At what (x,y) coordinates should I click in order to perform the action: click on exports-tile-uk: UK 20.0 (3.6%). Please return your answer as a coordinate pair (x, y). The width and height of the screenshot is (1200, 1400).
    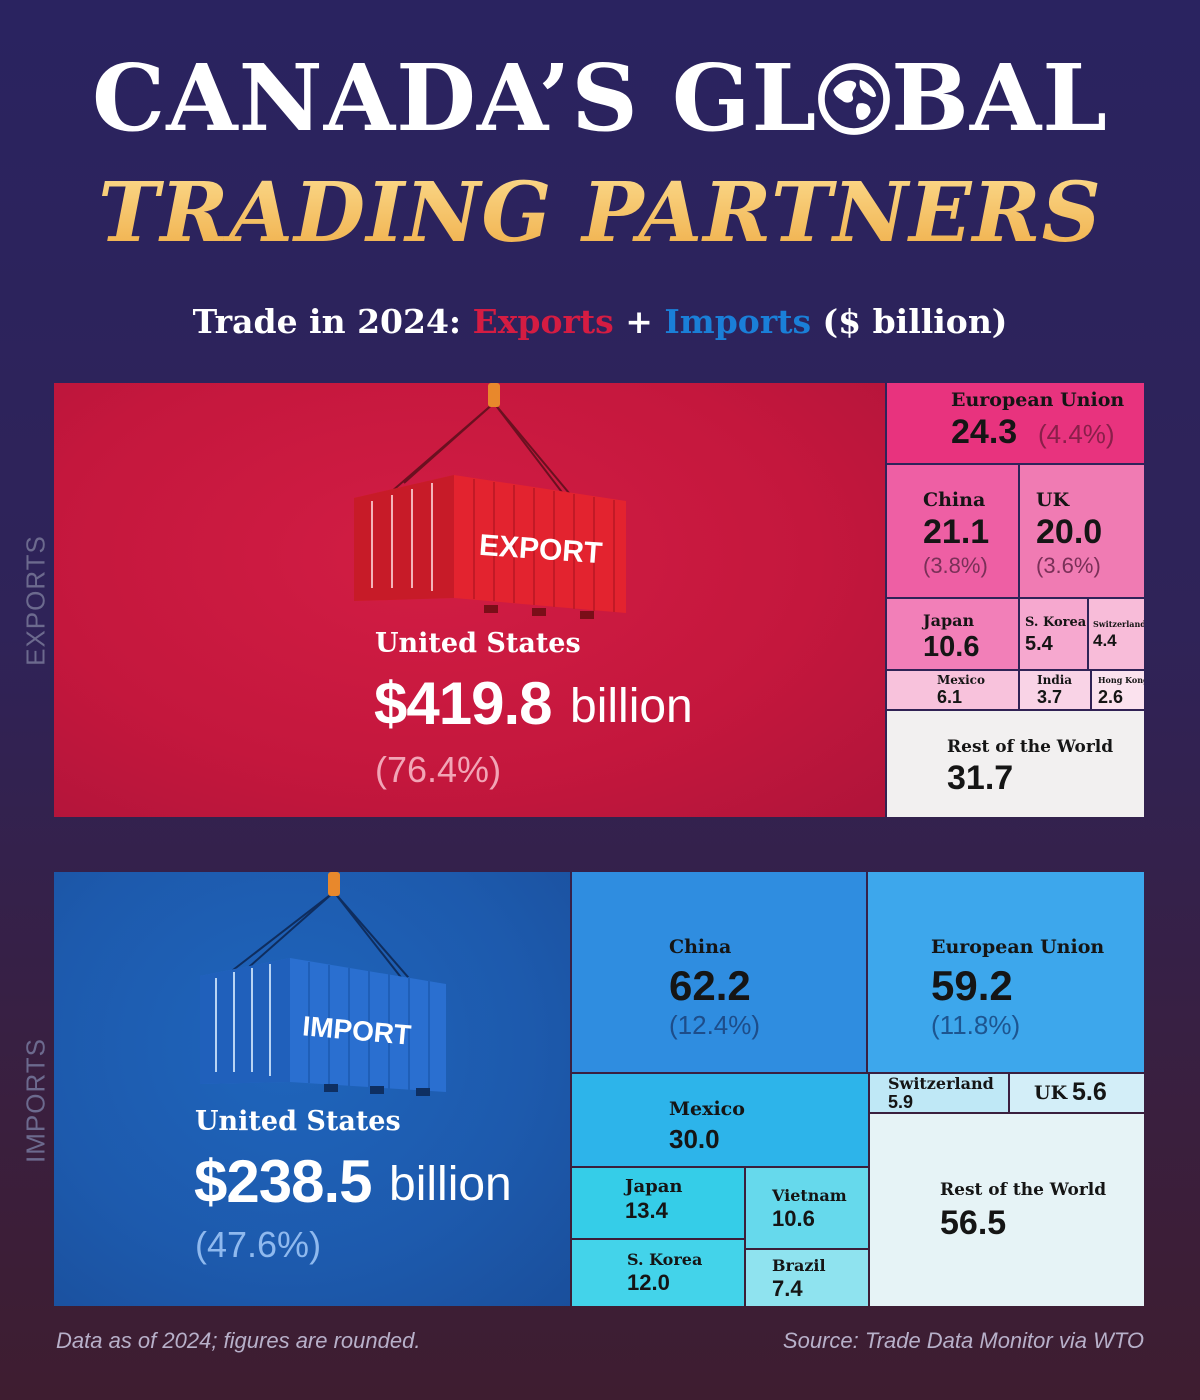
    Looking at the image, I should click on (1082, 531).